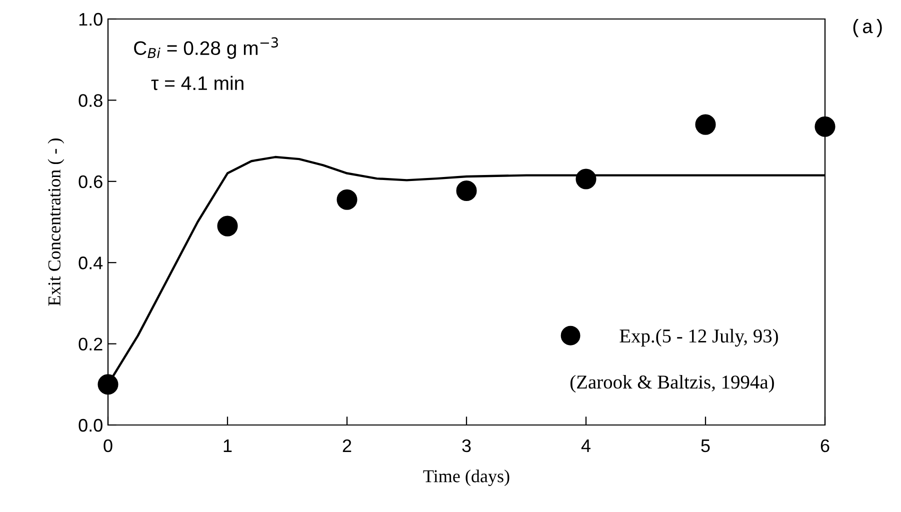  I want to click on y-tick-label: 0.2, so click(90, 344).